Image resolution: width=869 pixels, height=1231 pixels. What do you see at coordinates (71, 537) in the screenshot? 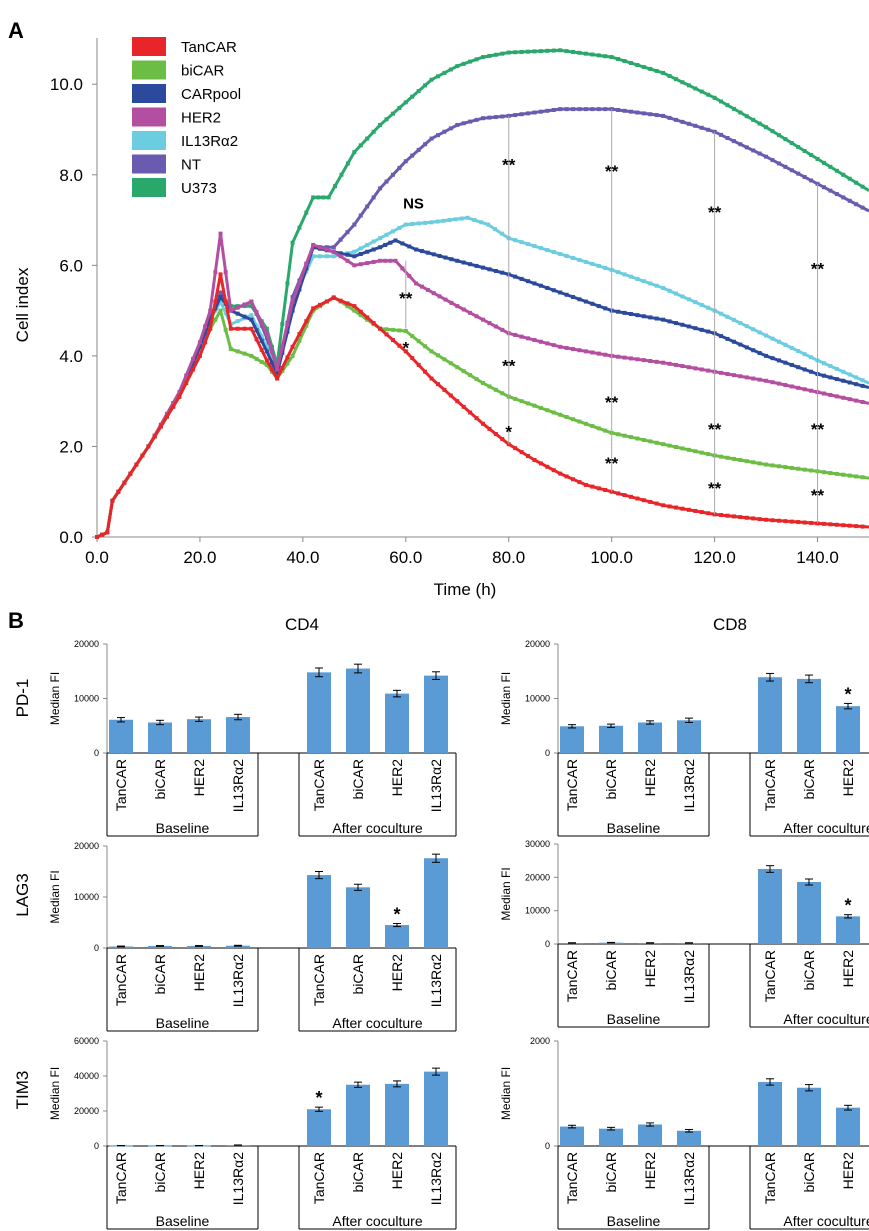
I see `y-tick-label: 0.0` at bounding box center [71, 537].